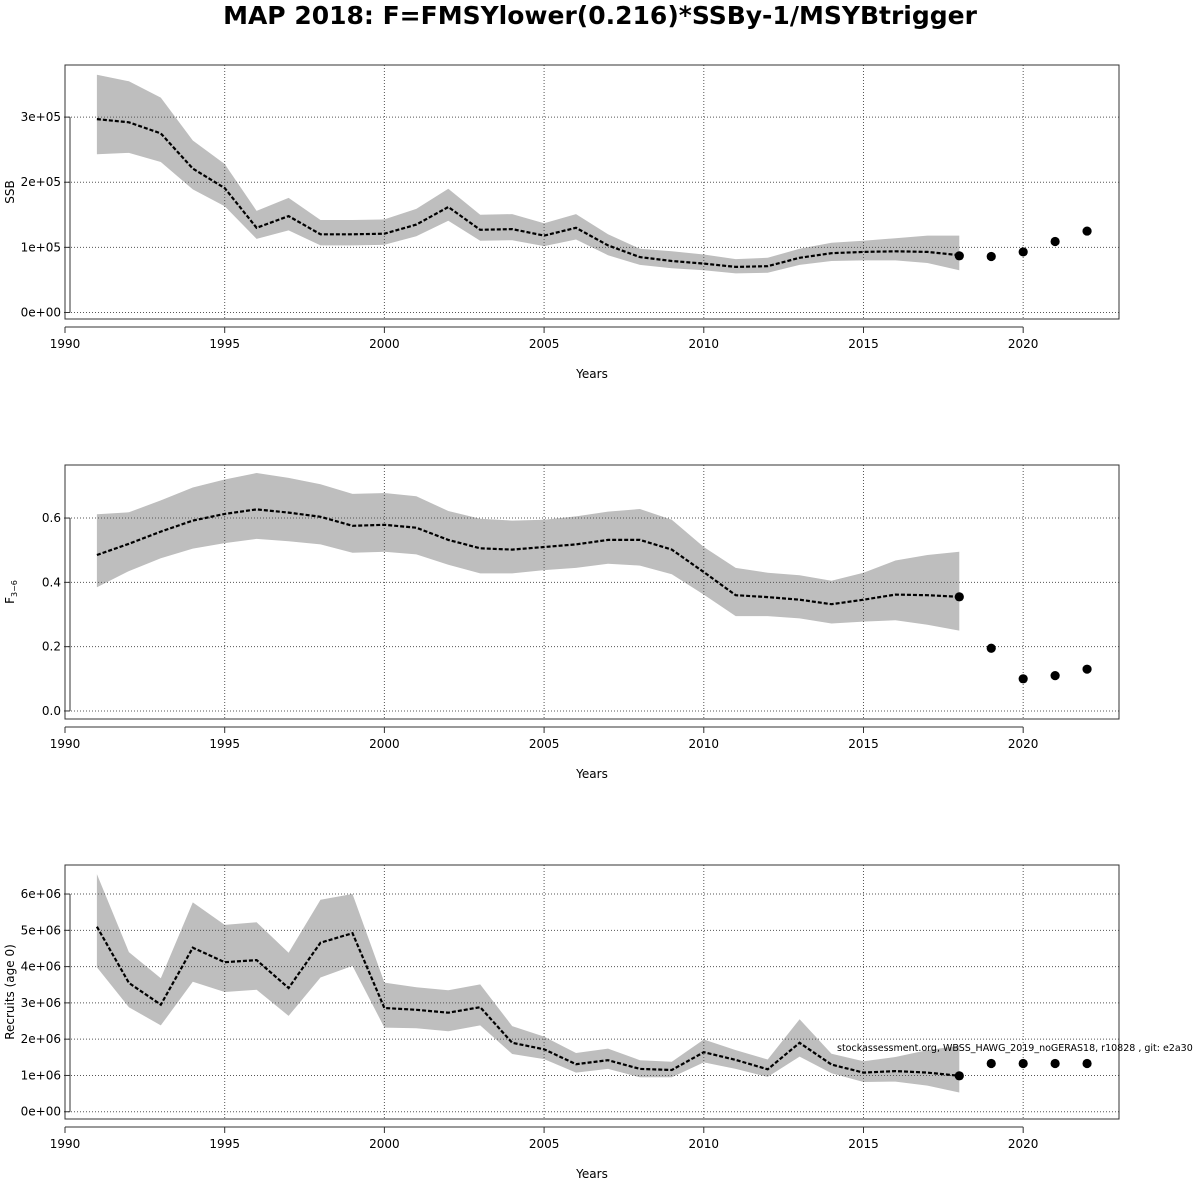 This screenshot has height=1200, width=1200. I want to click on y-tick-label: 2e+05, so click(41, 182).